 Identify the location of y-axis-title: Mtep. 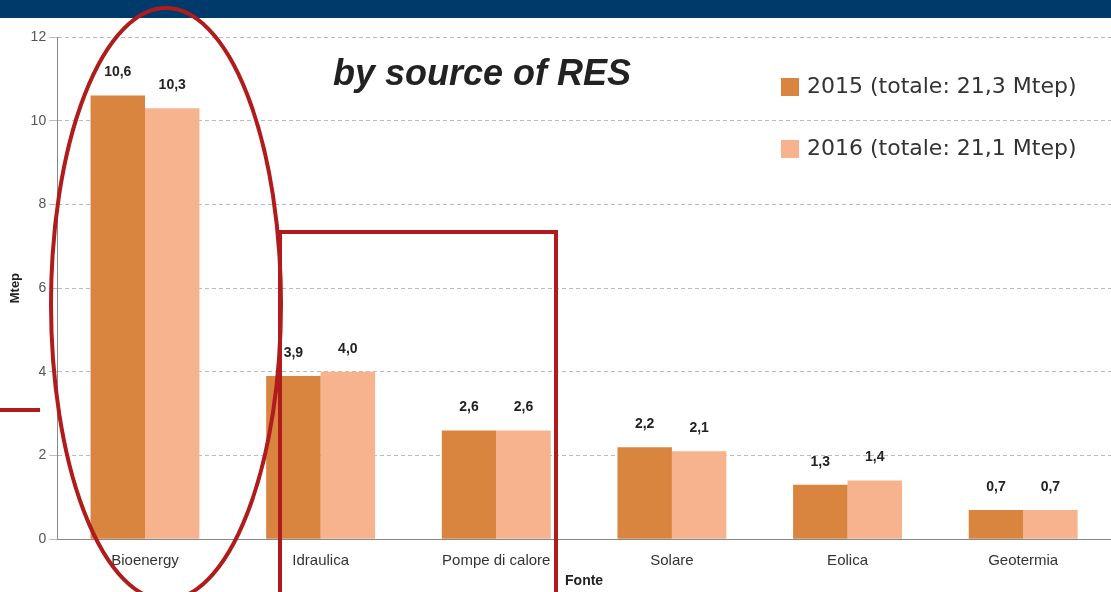
(15, 288).